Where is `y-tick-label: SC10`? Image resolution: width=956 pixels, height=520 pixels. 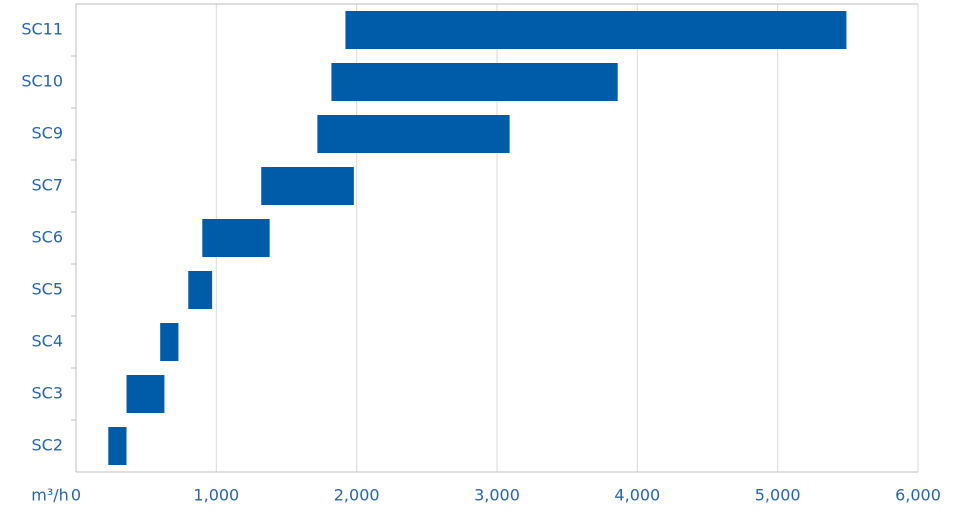 y-tick-label: SC10 is located at coordinates (42, 81).